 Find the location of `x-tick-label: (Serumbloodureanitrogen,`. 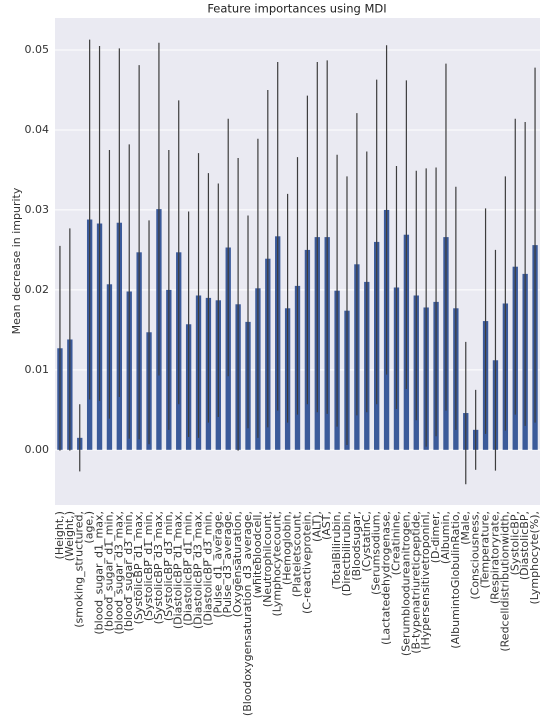

x-tick-label: (Serumbloodureanitrogen, is located at coordinates (405, 583).